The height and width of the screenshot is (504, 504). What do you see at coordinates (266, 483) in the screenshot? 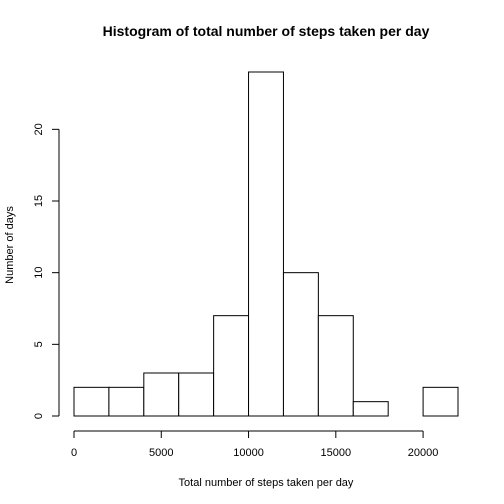
I see `x-axis-label: Total number of steps taken per day` at bounding box center [266, 483].